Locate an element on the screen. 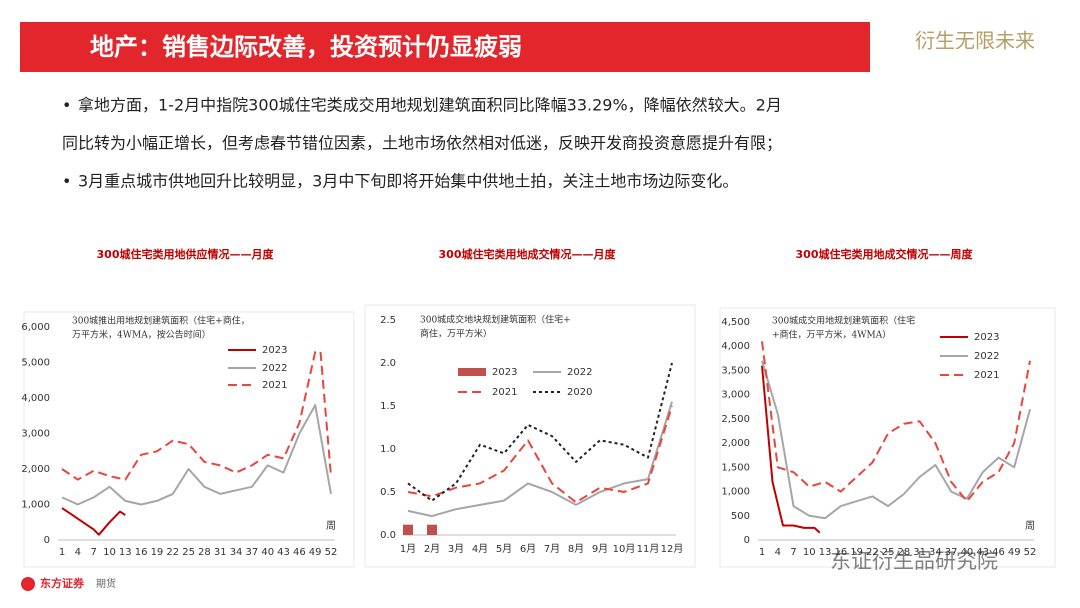 The height and width of the screenshot is (608, 1080). y-tick-label: 4,500 is located at coordinates (735, 322).